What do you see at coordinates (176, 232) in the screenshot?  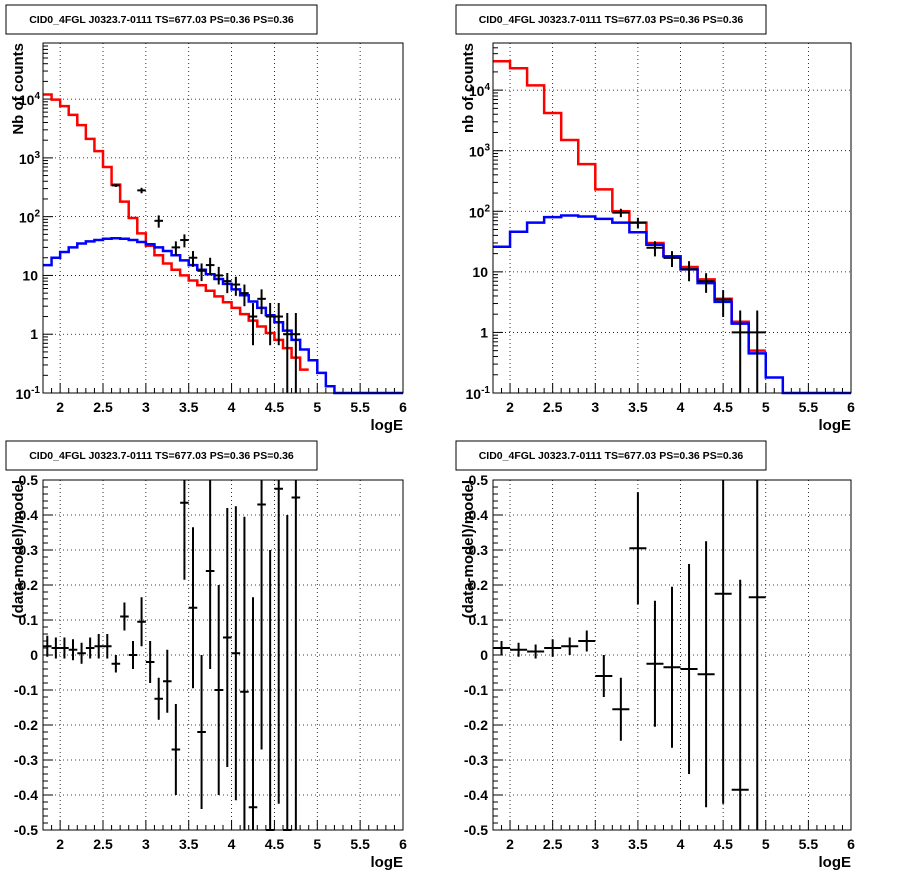 I see `model-total-line` at bounding box center [176, 232].